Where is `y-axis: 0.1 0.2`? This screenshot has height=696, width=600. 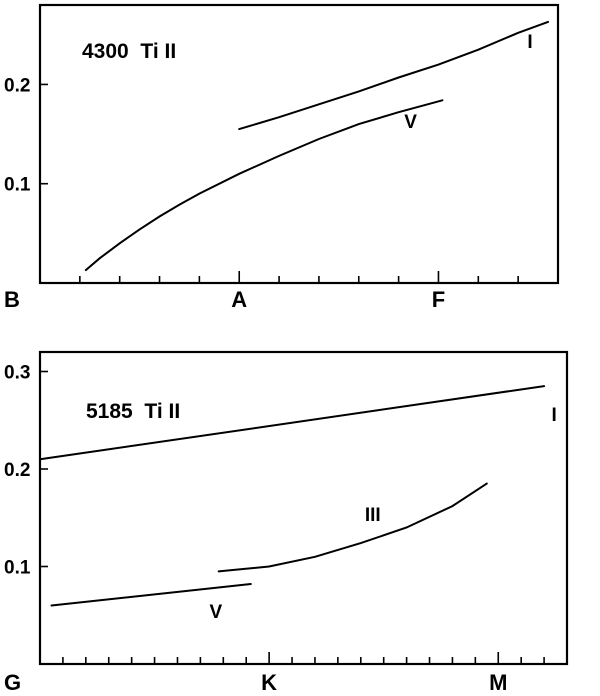 y-axis: 0.1 0.2 is located at coordinates (26, 135).